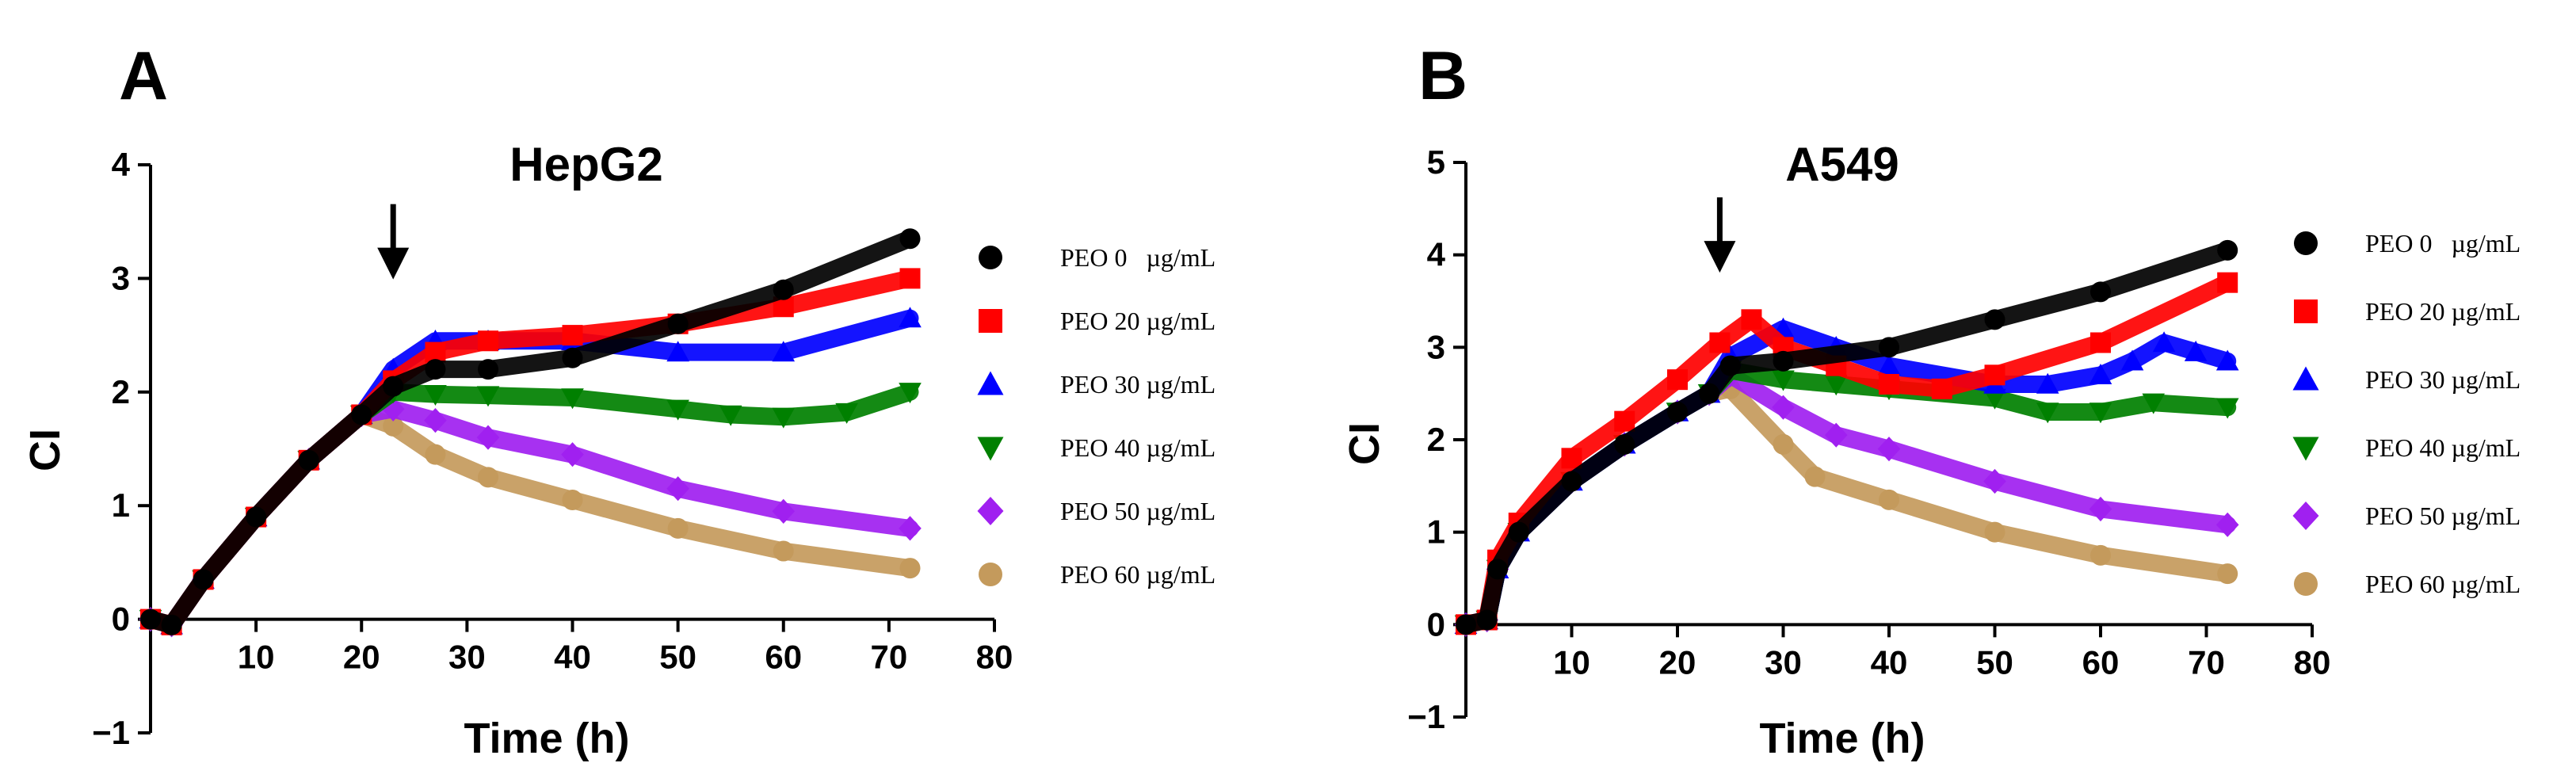 The height and width of the screenshot is (782, 2576). Describe the element at coordinates (143, 76) in the screenshot. I see `panel-letter: A` at that location.